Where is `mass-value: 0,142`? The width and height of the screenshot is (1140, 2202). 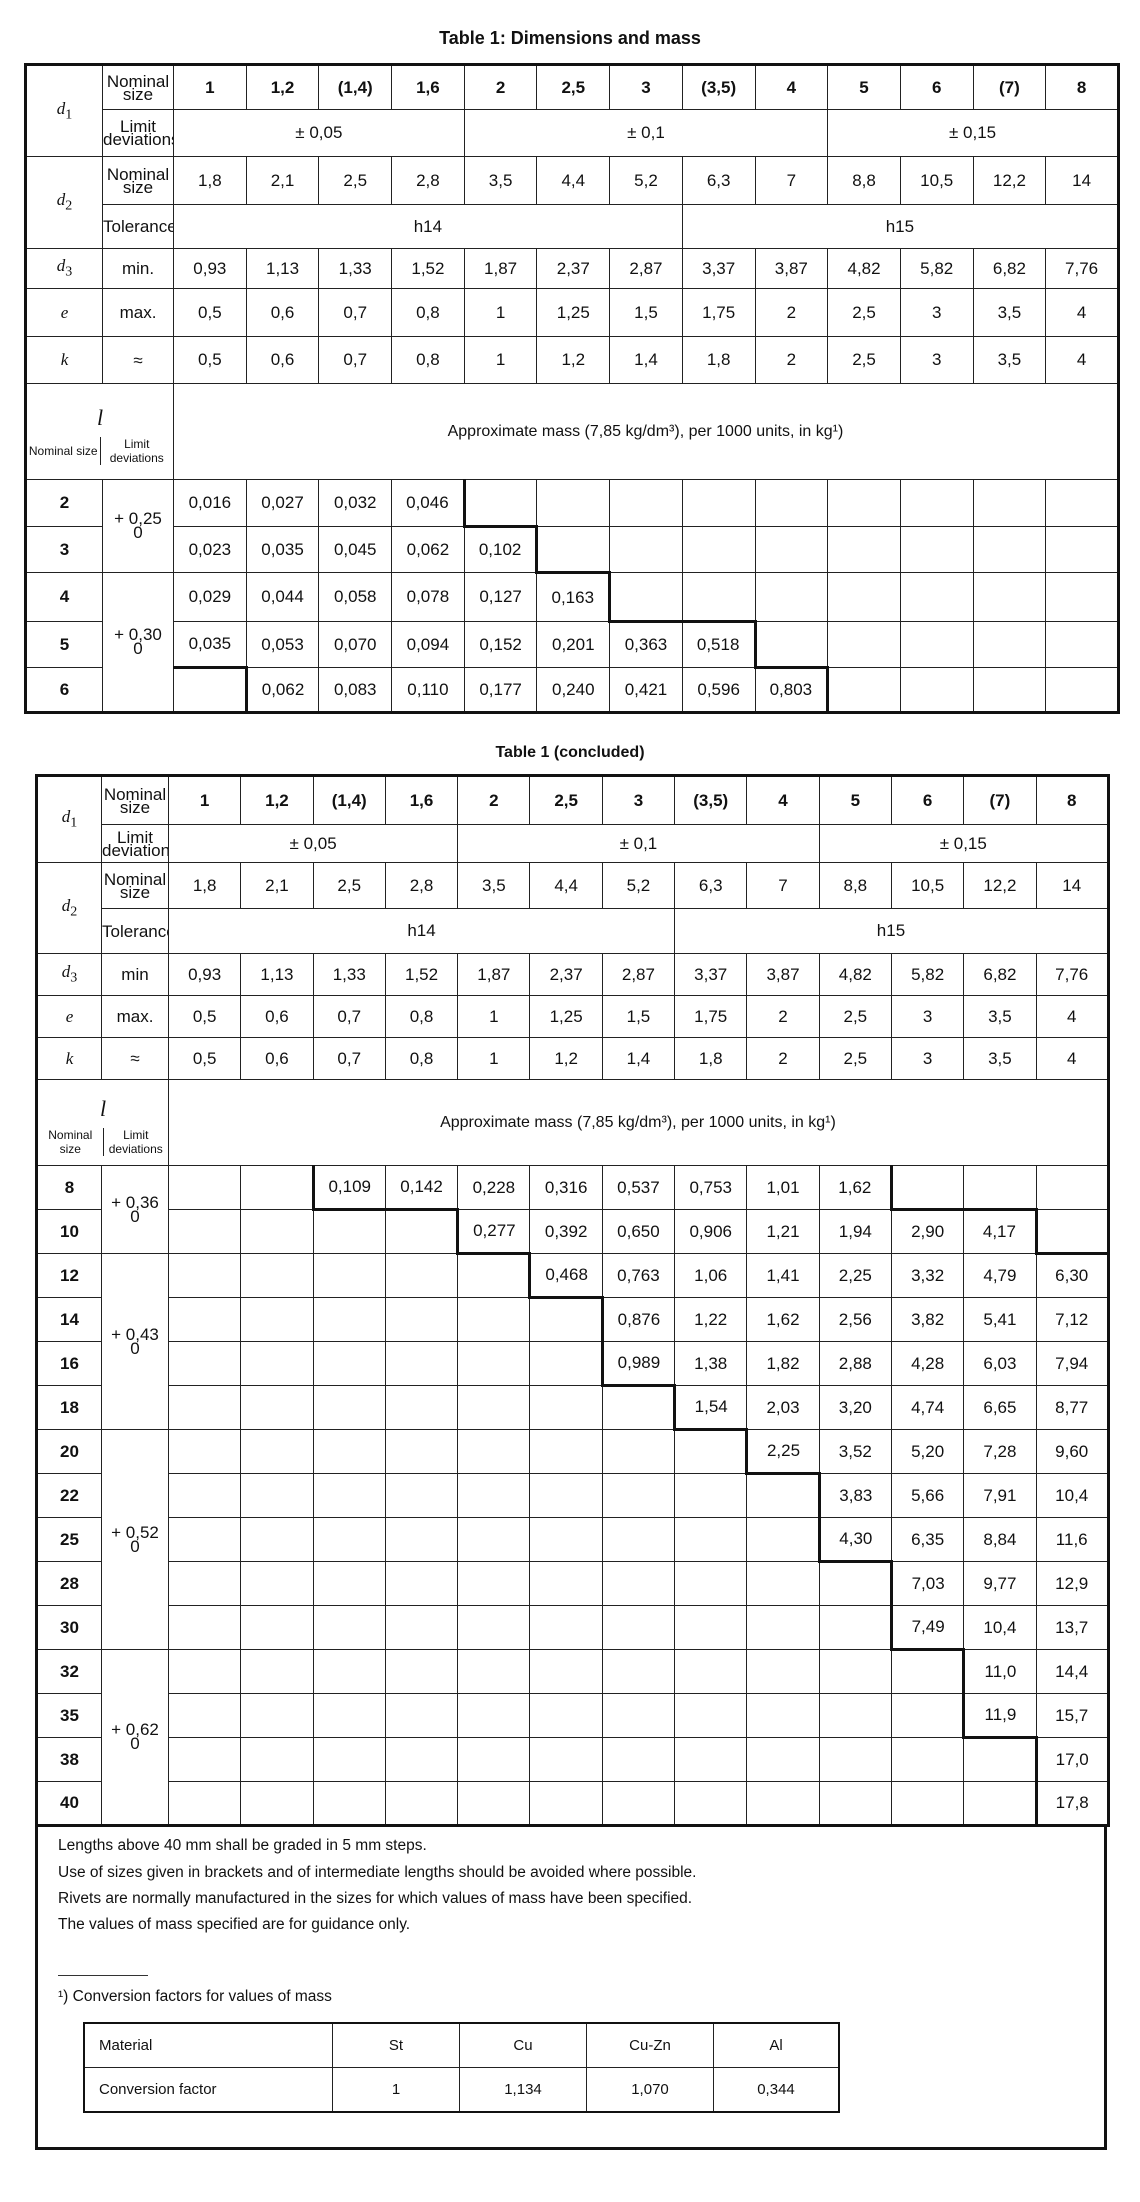 mass-value: 0,142 is located at coordinates (421, 1188).